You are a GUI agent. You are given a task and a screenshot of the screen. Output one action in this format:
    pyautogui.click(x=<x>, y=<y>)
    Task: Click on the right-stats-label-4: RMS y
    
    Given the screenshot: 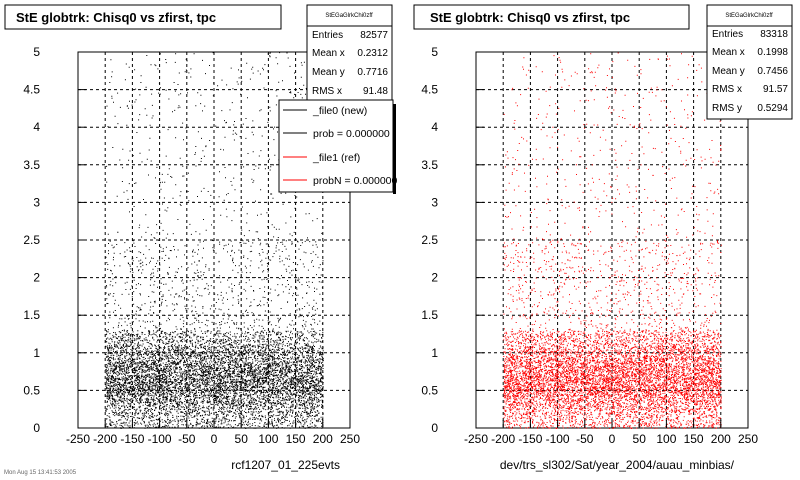 What is the action you would take?
    pyautogui.click(x=727, y=108)
    